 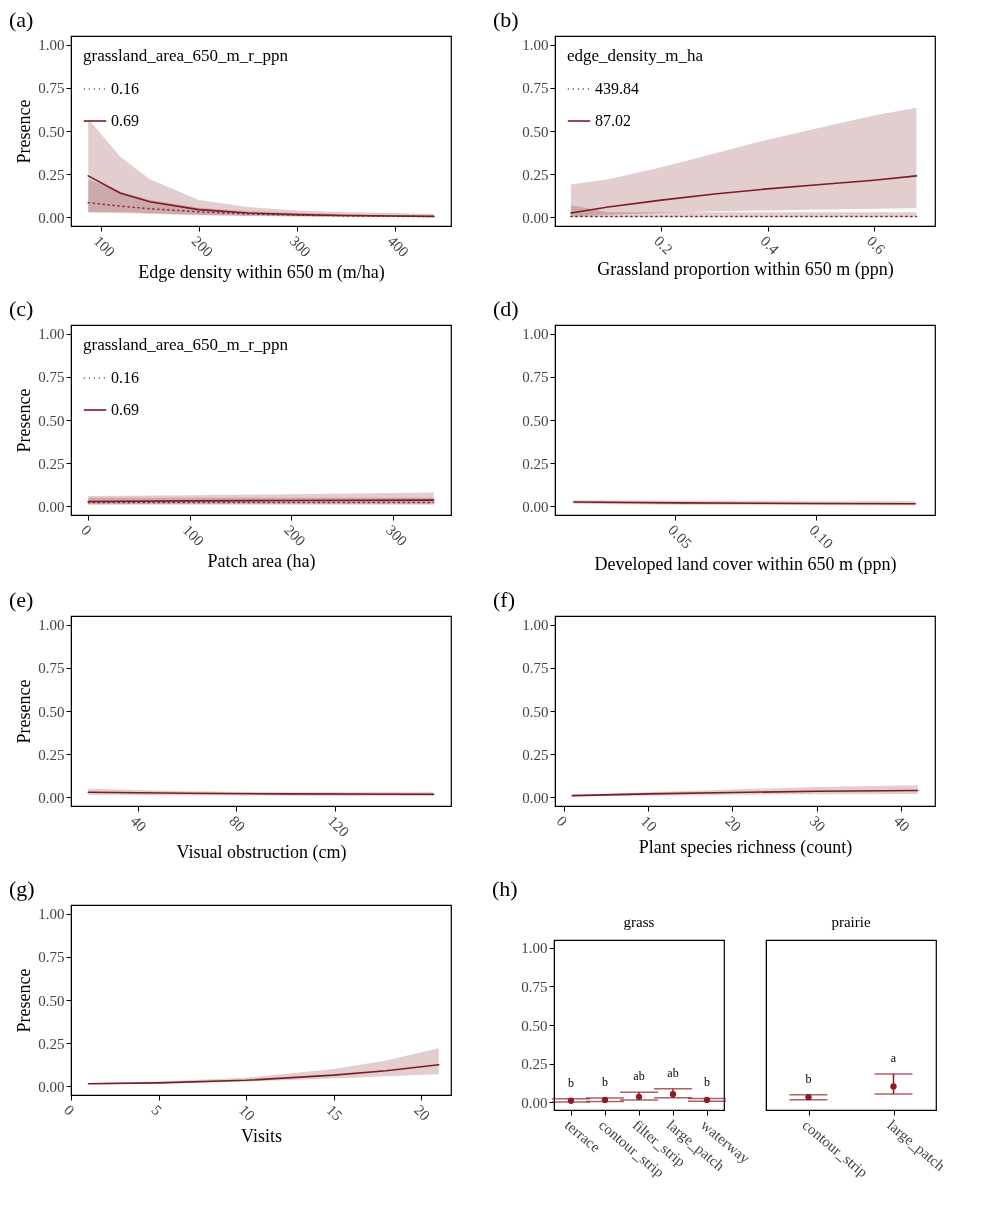 I want to click on chart-subtitle: prairie, so click(x=851, y=922).